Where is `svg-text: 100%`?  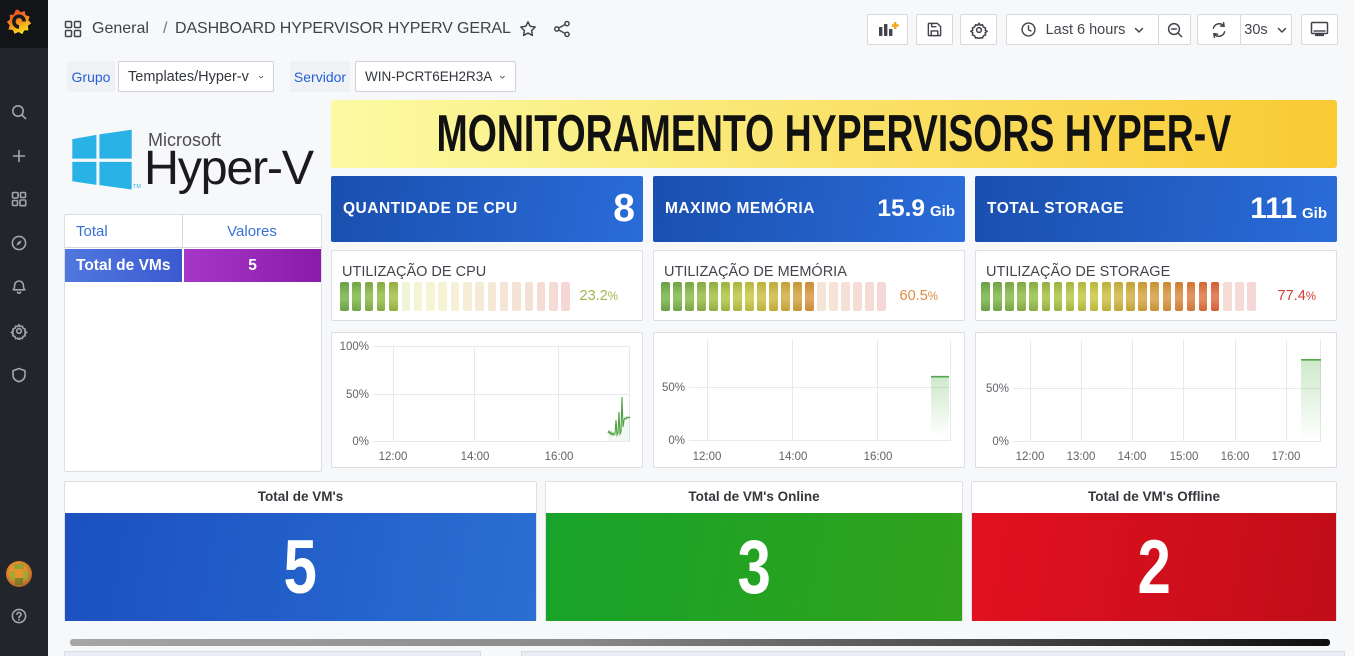 svg-text: 100% is located at coordinates (354, 347).